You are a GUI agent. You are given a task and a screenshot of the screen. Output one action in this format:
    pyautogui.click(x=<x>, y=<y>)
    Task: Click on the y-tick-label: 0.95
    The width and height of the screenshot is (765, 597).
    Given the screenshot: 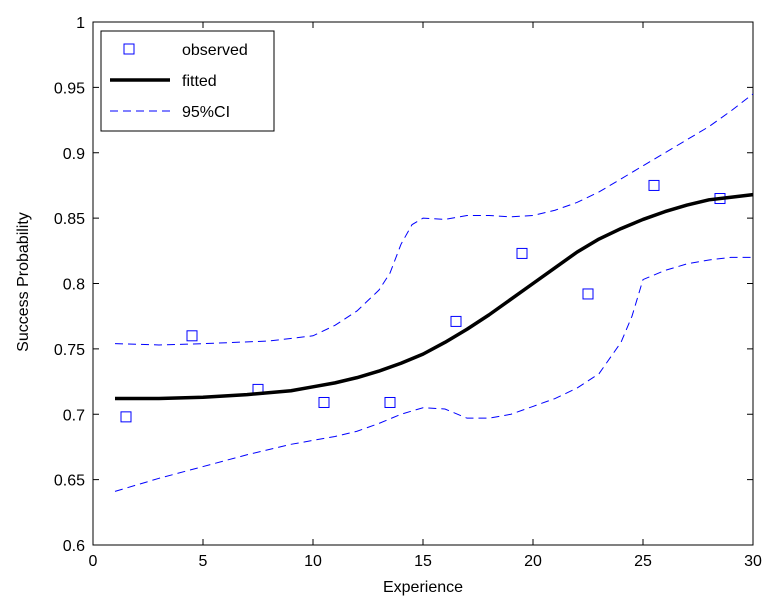 What is the action you would take?
    pyautogui.click(x=69, y=88)
    